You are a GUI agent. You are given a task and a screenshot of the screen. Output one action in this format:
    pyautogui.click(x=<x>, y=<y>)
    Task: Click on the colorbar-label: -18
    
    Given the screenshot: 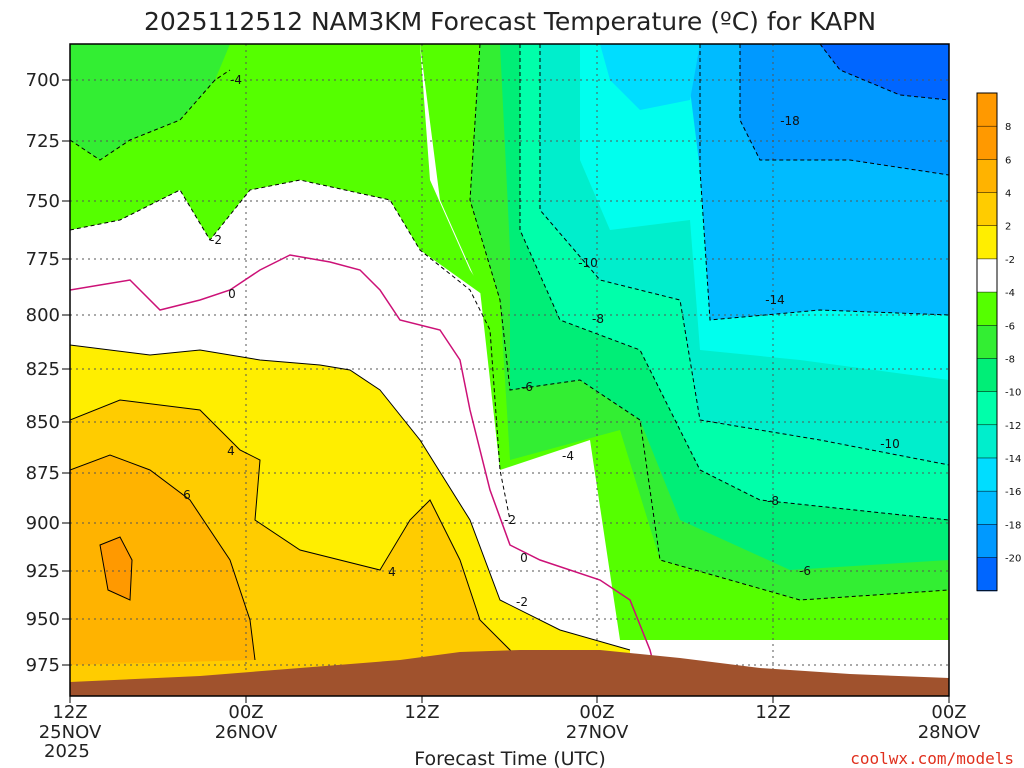 What is the action you would take?
    pyautogui.click(x=1013, y=525)
    